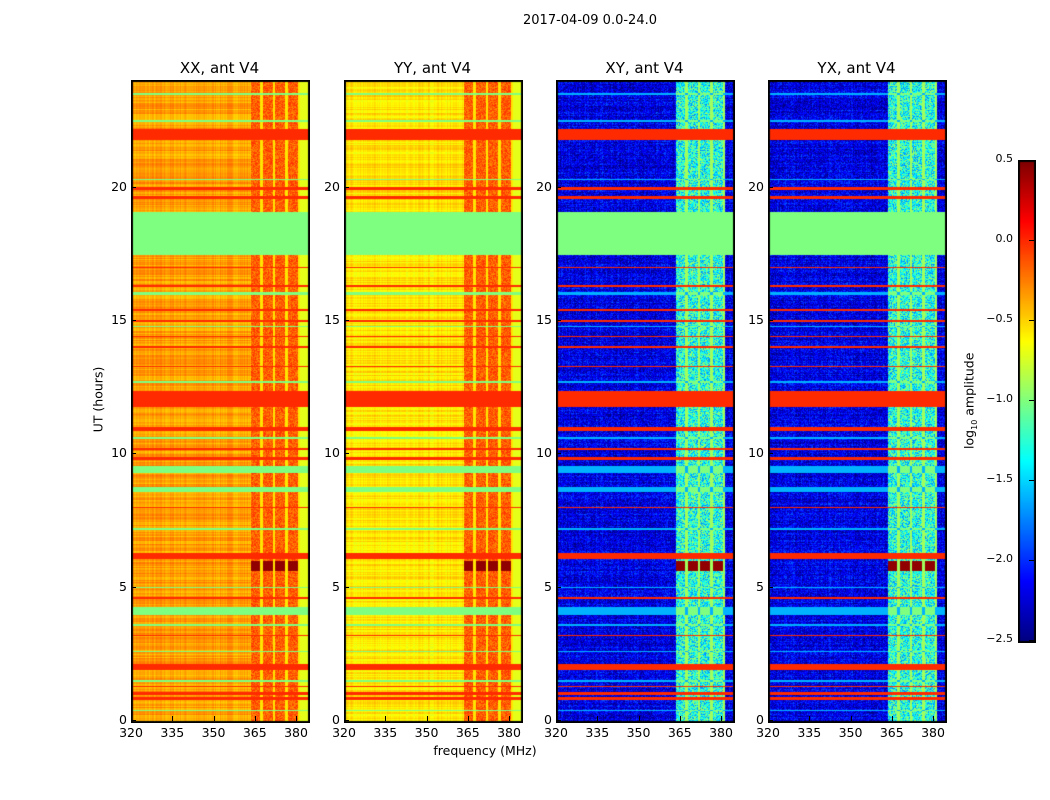 The width and height of the screenshot is (1050, 800). I want to click on colorbar, so click(1027, 401).